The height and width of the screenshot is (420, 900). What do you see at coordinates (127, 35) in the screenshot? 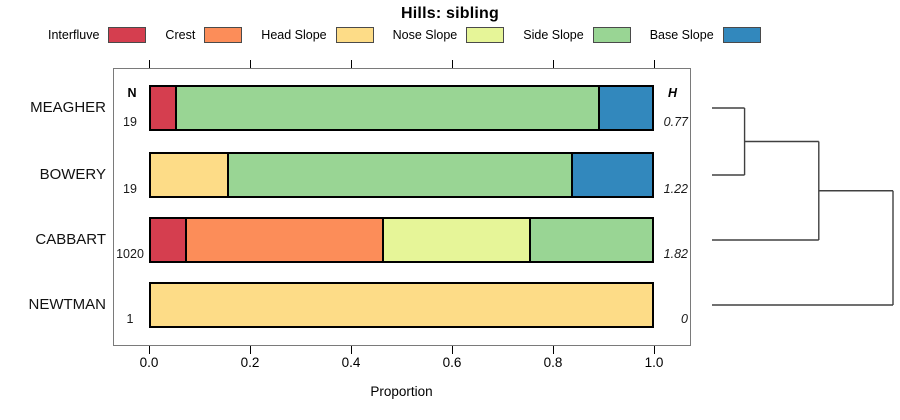
I see `legend-swatch-interfluve` at bounding box center [127, 35].